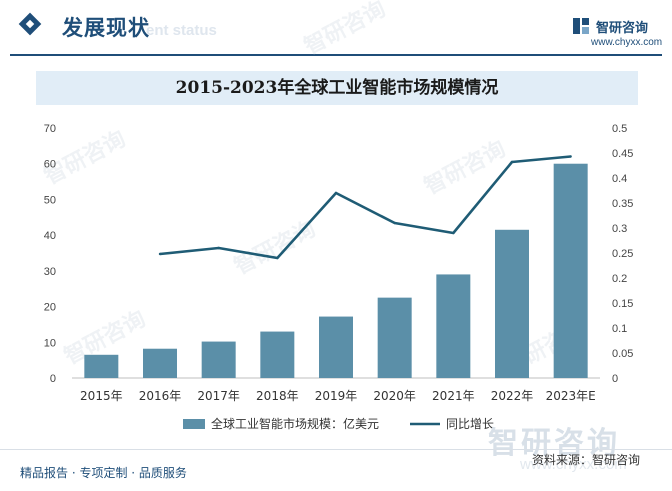  Describe the element at coordinates (581, 26) in the screenshot. I see `brand-logo-icon` at that location.